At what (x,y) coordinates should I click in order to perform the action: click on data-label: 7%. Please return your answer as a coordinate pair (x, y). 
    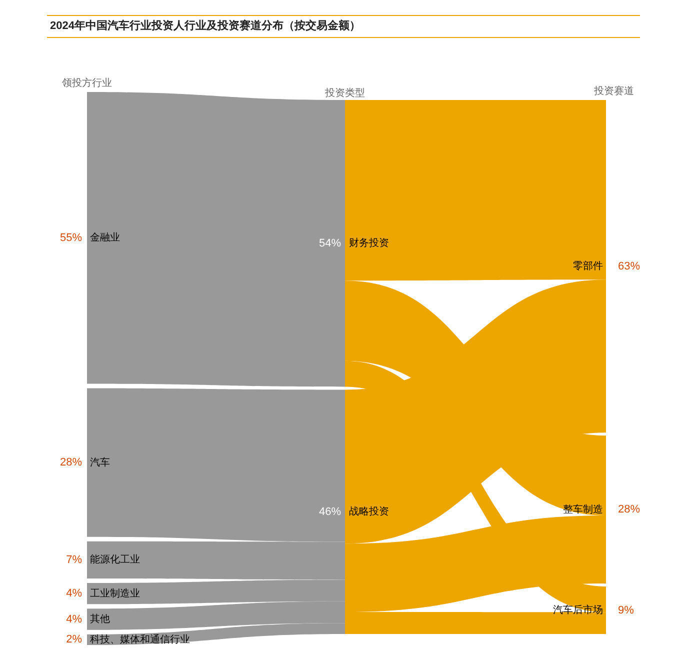
    Looking at the image, I should click on (74, 560).